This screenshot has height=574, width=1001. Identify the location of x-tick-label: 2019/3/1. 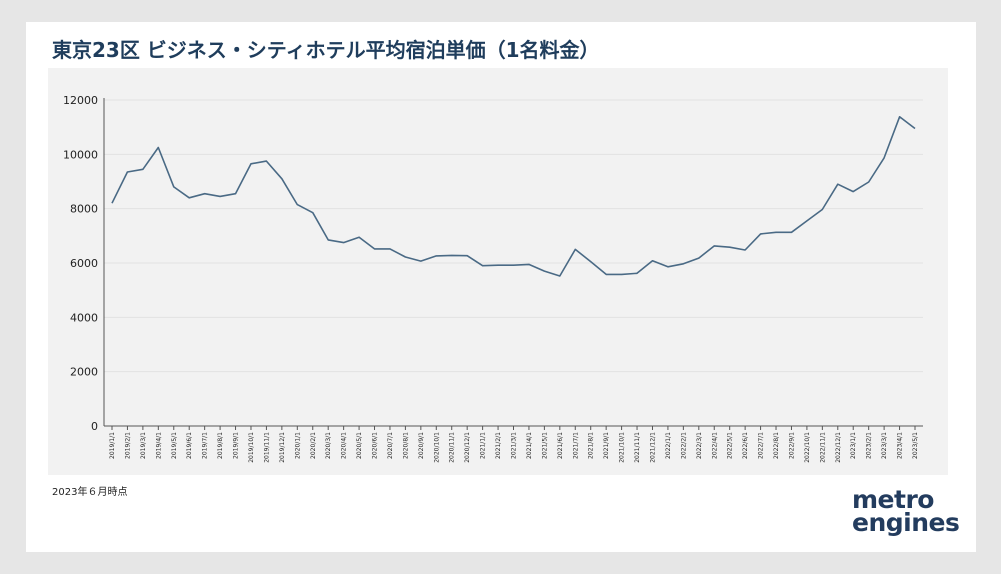
(143, 445).